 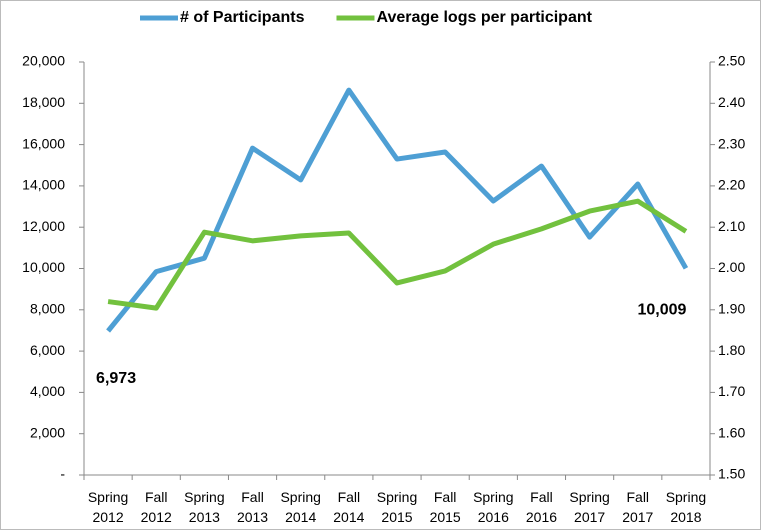 I want to click on y2-tick-label: 2.10, so click(x=731, y=226).